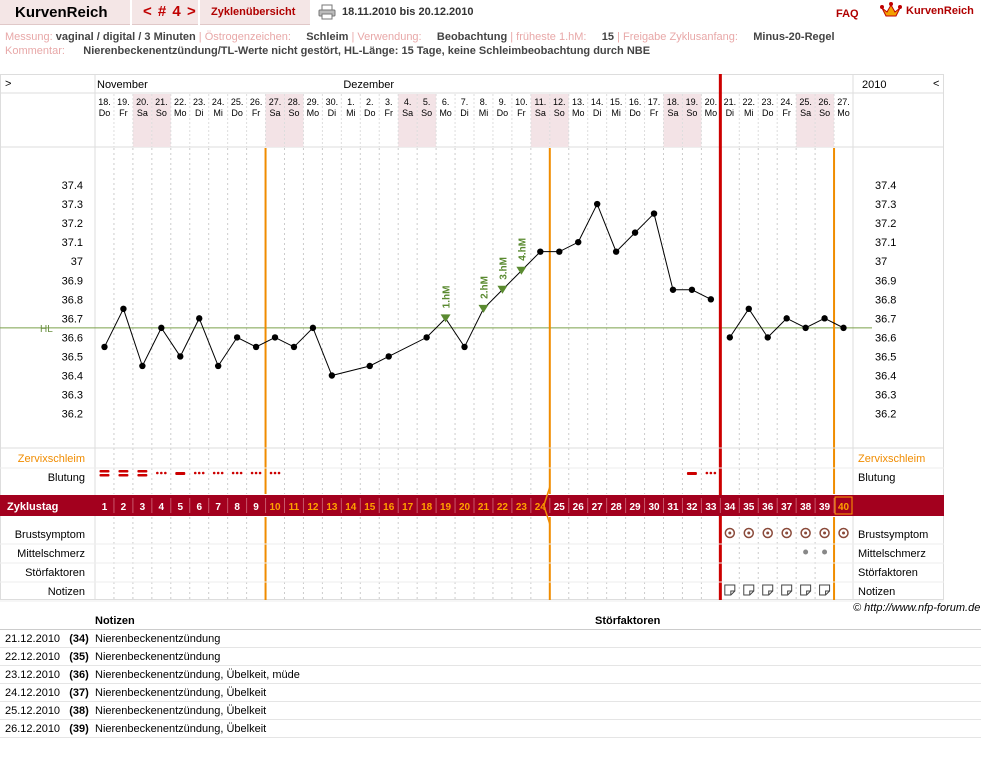 This screenshot has height=760, width=981. Describe the element at coordinates (885, 300) in the screenshot. I see `y-tick-right: 36.8` at that location.